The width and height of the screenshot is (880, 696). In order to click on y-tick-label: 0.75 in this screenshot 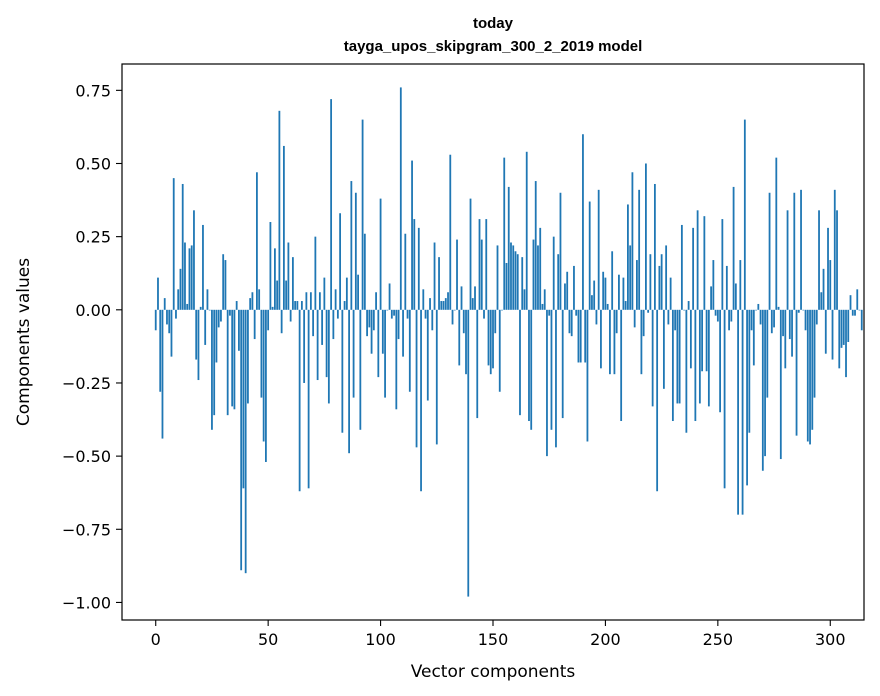, I will do `click(93, 90)`.